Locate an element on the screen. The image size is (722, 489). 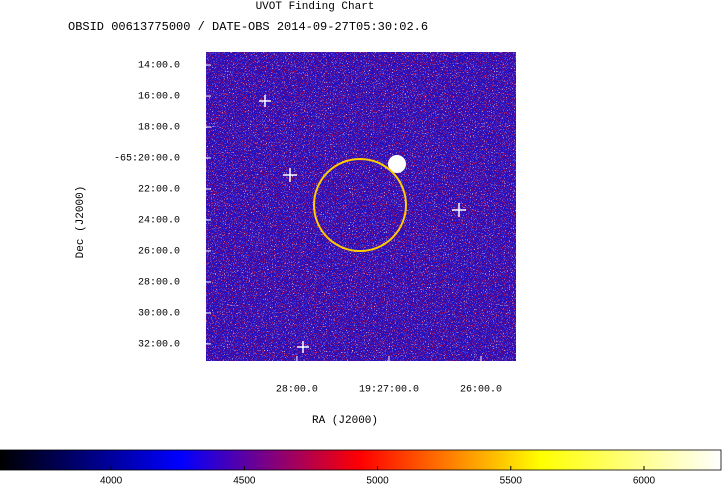
y-tick-label: 18:00.0 is located at coordinates (159, 128).